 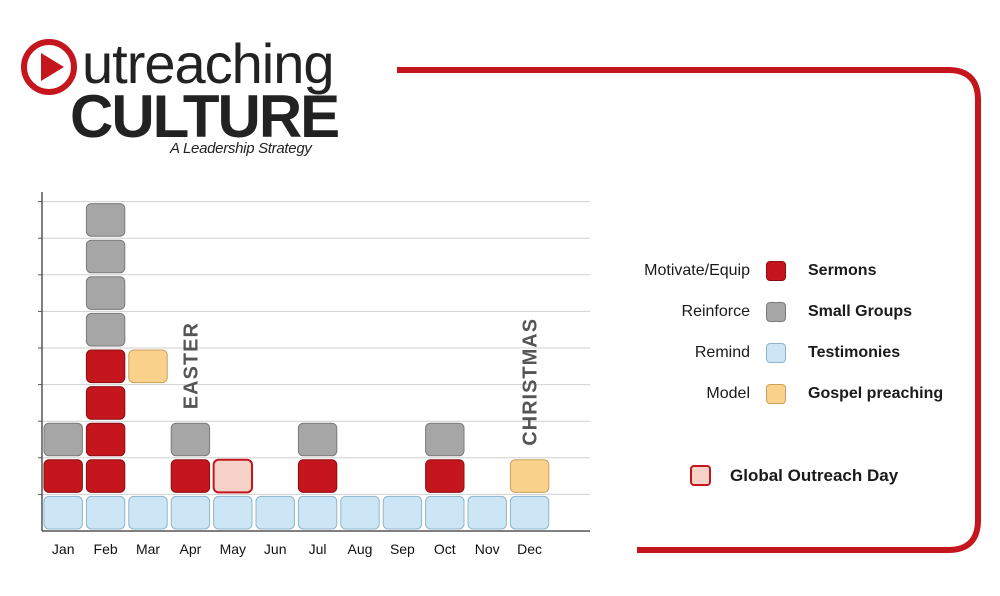 What do you see at coordinates (208, 63) in the screenshot?
I see `logo-word-outreaching: utreaching` at bounding box center [208, 63].